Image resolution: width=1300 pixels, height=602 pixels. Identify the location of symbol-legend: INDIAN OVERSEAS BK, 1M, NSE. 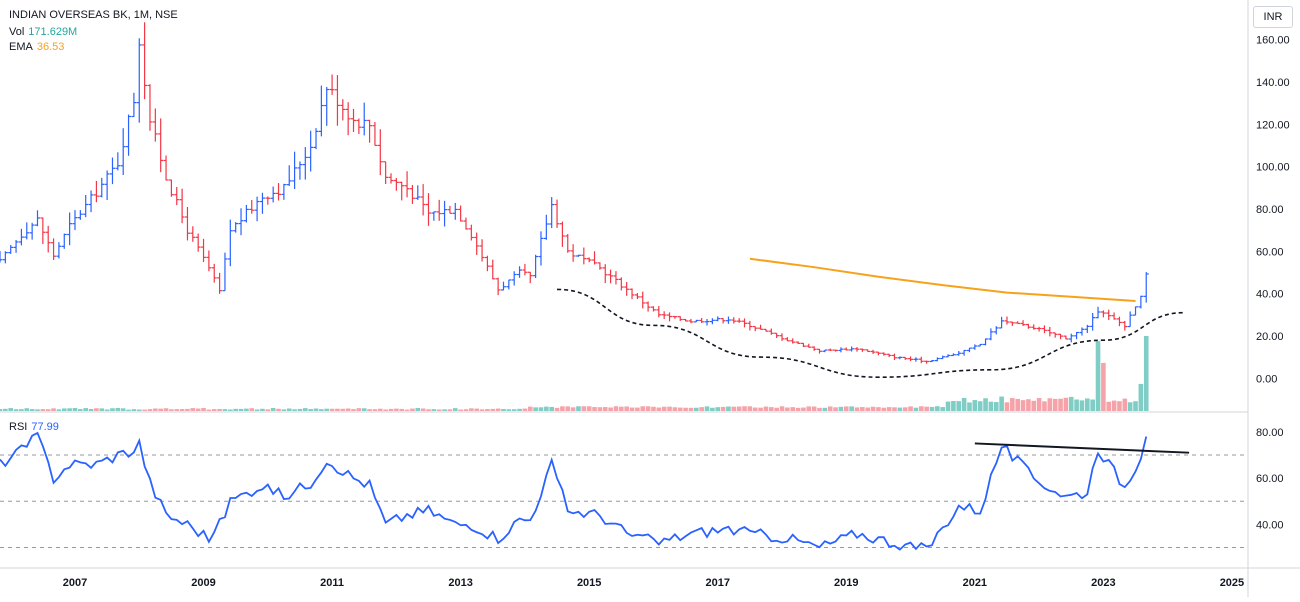
(93, 15).